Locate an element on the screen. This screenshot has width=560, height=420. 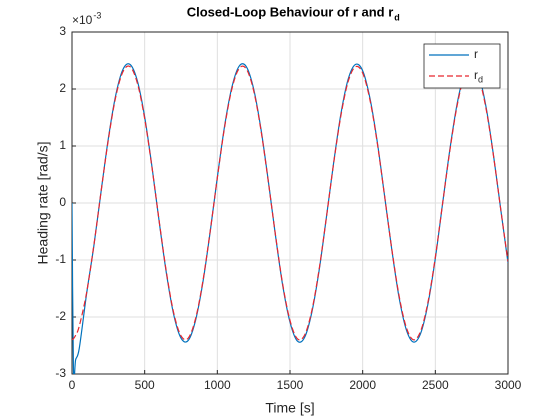
y-exponent: -3 is located at coordinates (97, 15).